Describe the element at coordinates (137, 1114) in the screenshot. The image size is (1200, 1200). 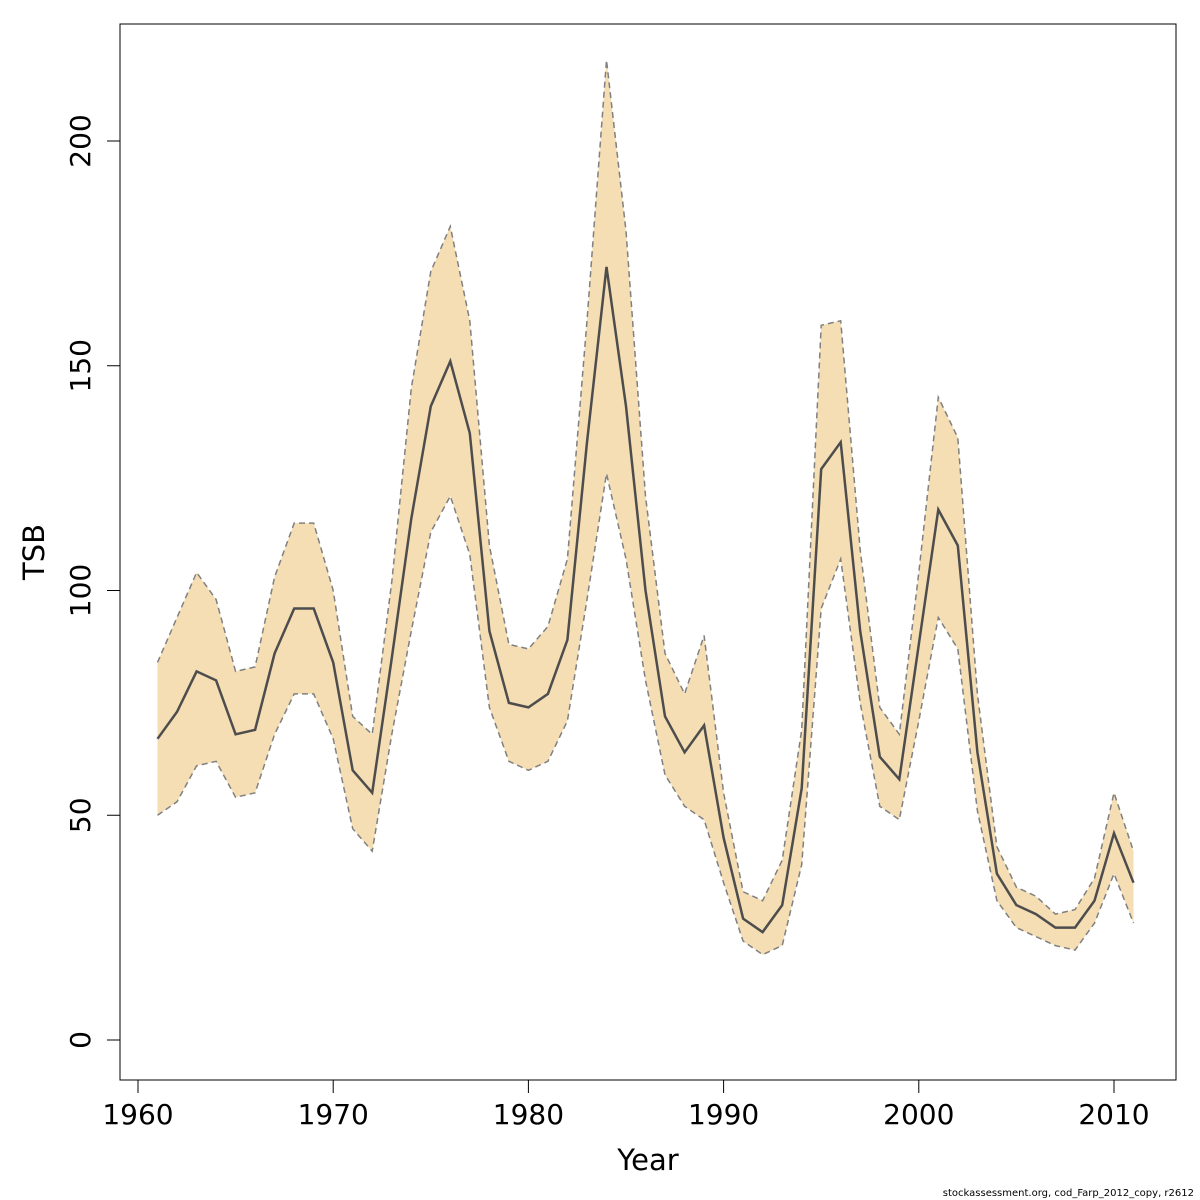
I see `x-tick-label: 1960` at that location.